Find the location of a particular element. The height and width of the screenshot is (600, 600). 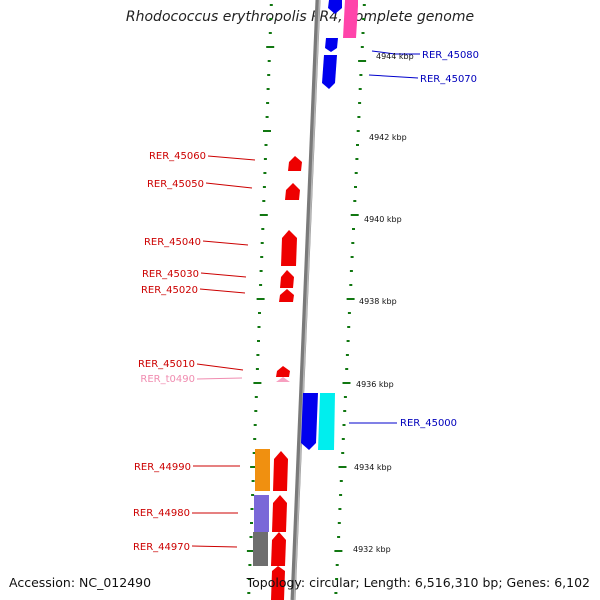

gene-label: RER_45050 is located at coordinates (175, 184).